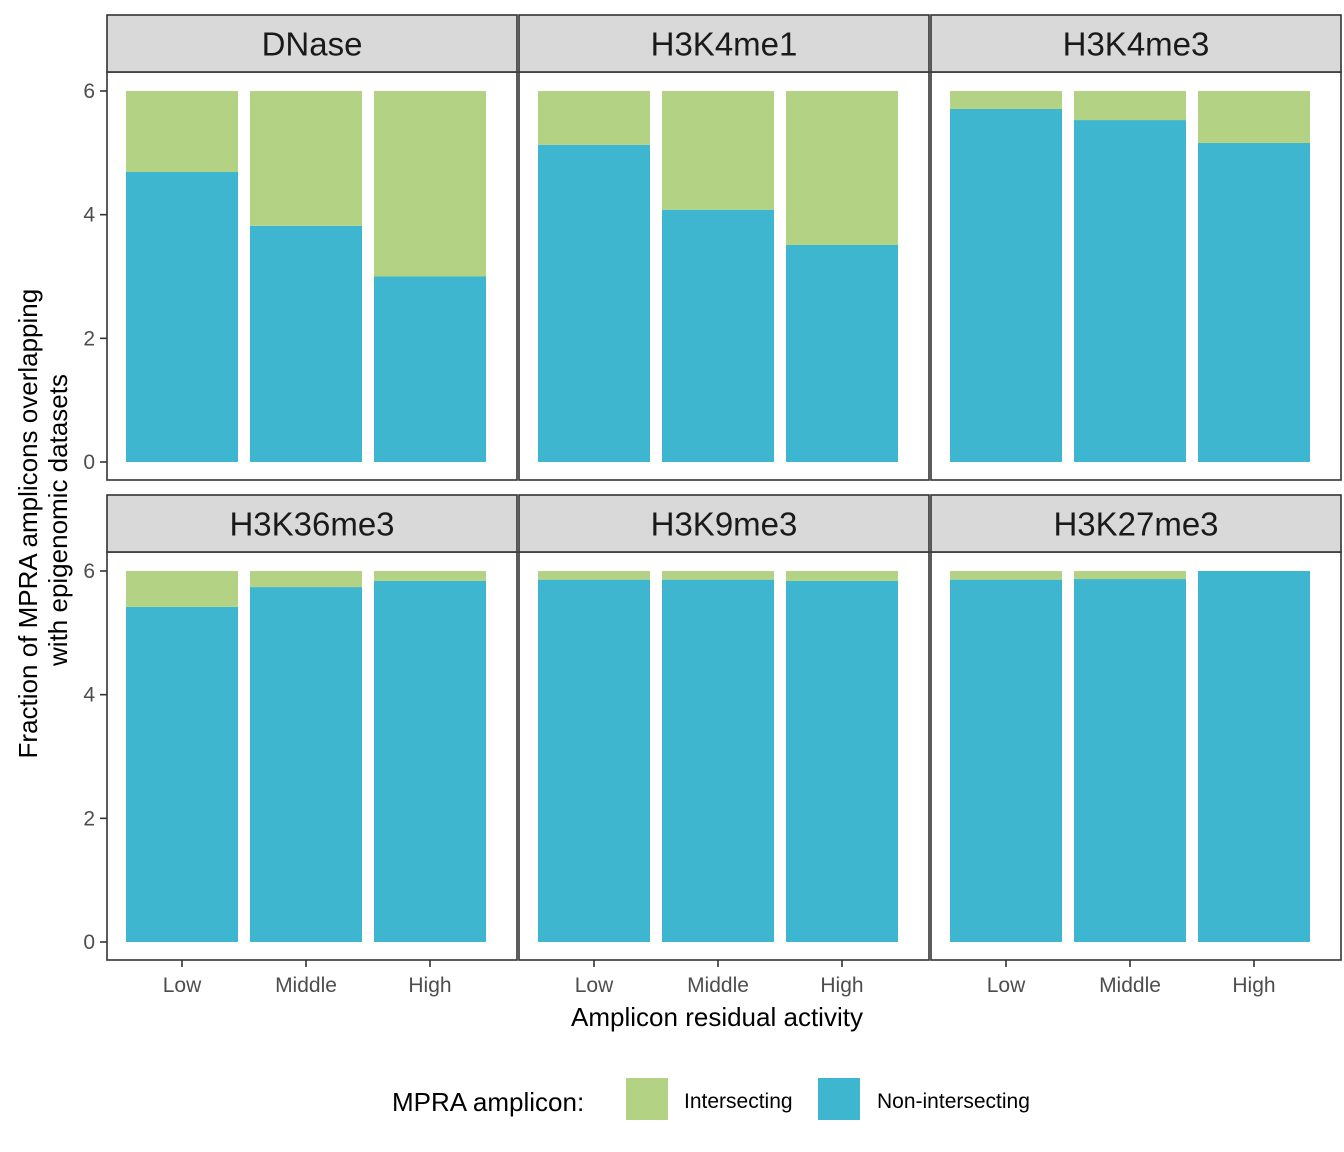 The image size is (1344, 1152). I want to click on facet-strip-title: H3K27me3, so click(1135, 524).